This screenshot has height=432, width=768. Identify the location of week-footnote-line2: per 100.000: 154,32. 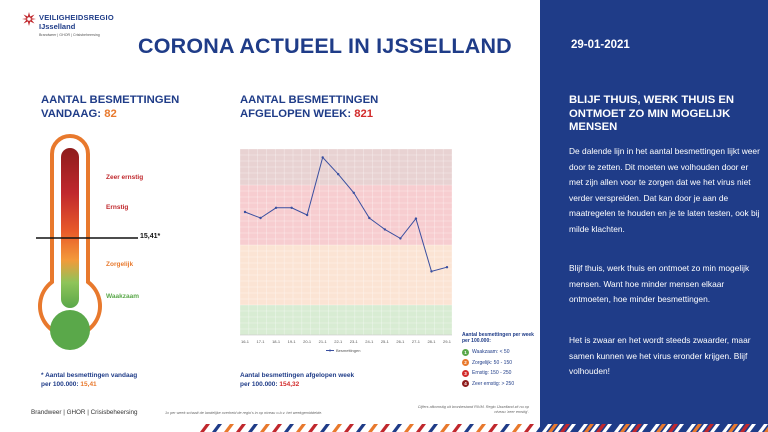
(270, 384).